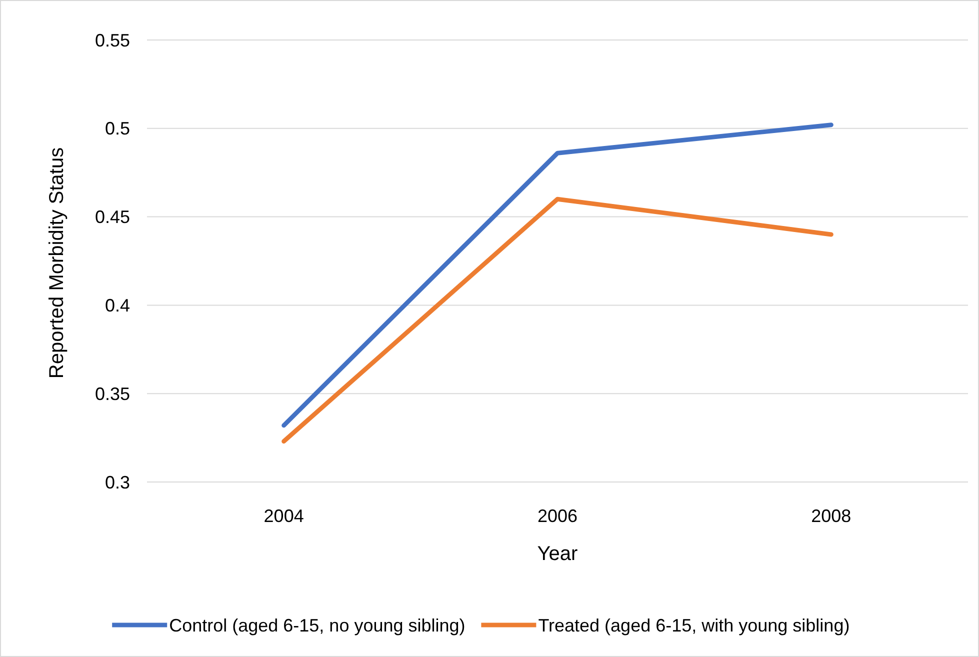 The height and width of the screenshot is (657, 979). Describe the element at coordinates (117, 128) in the screenshot. I see `y-tick-label: 0.5` at that location.